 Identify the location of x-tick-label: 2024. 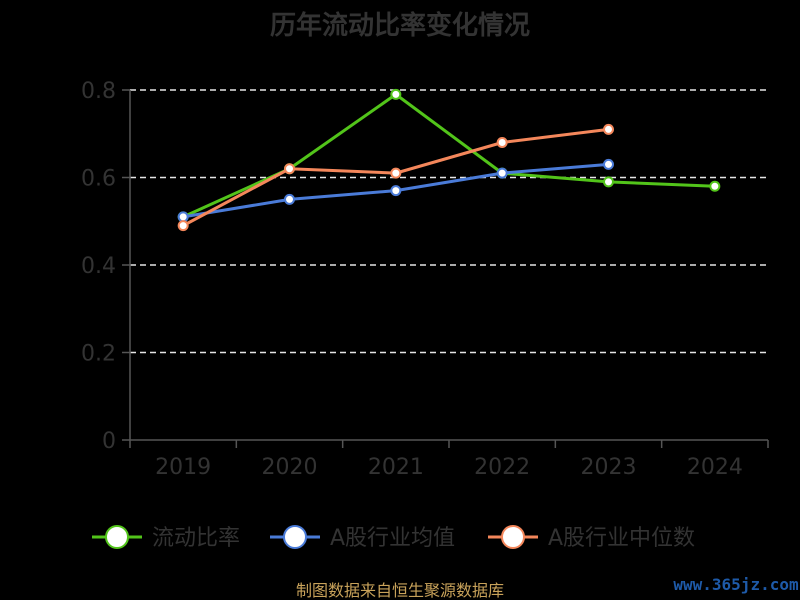
(715, 467).